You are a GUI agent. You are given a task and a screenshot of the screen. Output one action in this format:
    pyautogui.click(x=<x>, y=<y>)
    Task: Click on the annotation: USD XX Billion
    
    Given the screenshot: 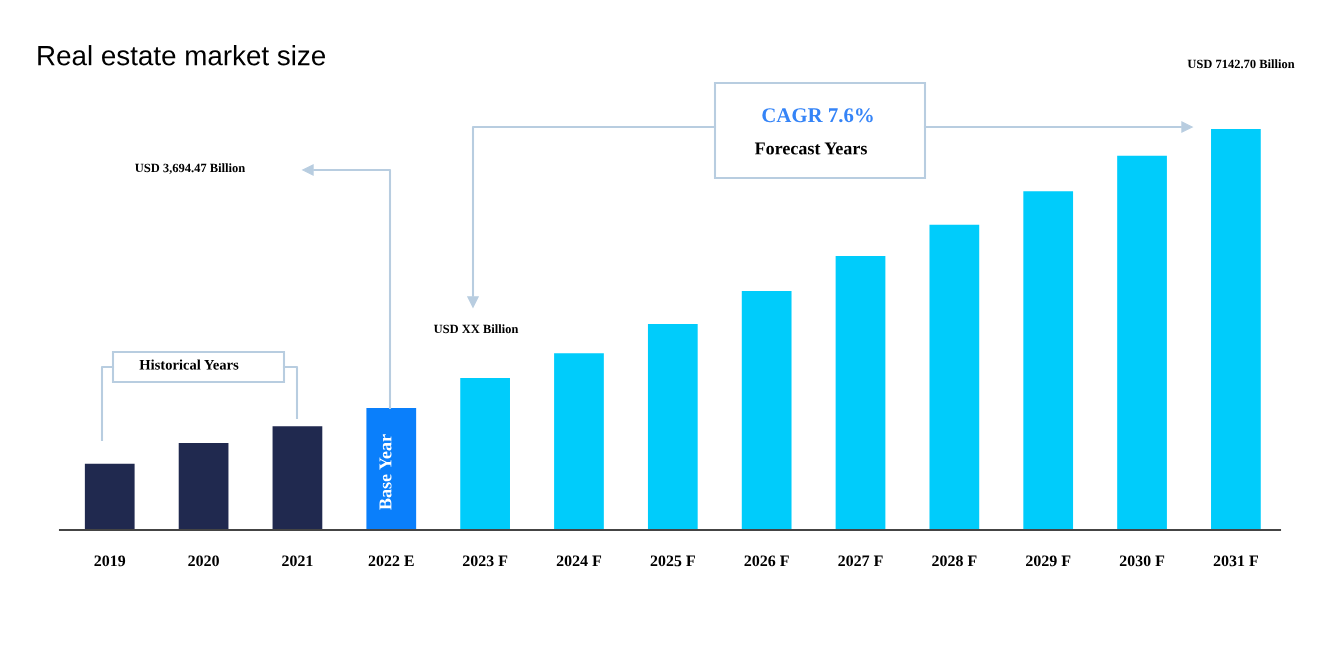 What is the action you would take?
    pyautogui.click(x=476, y=329)
    